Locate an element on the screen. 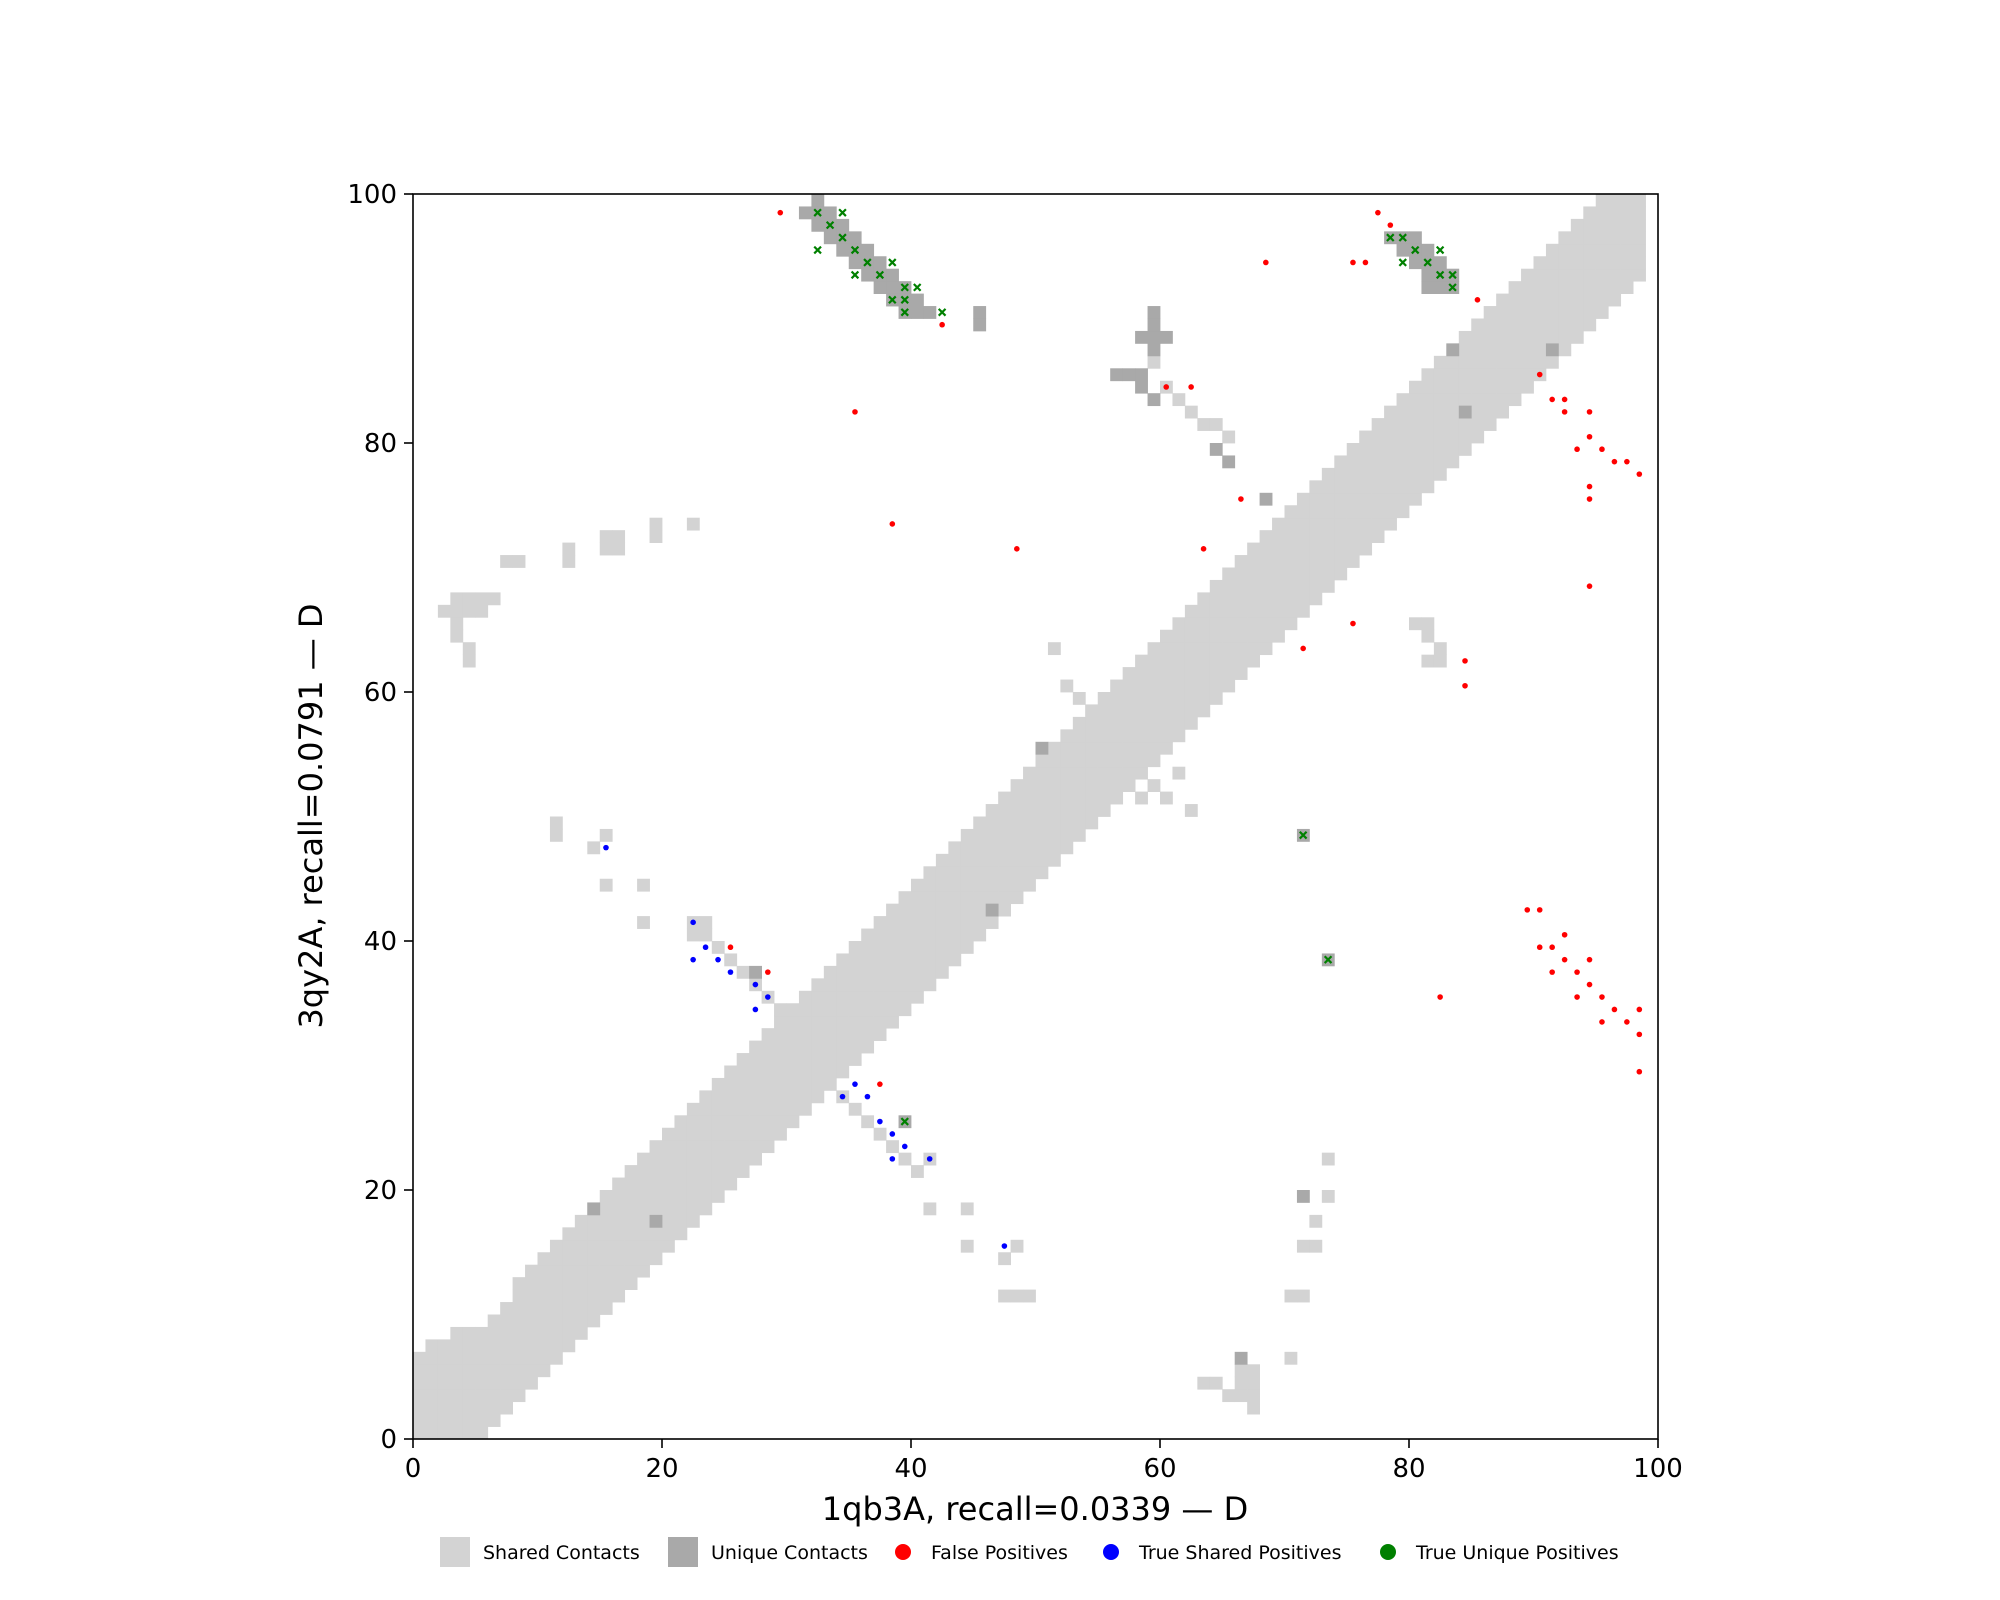  true-shared-positive-point is located at coordinates (755, 1009).